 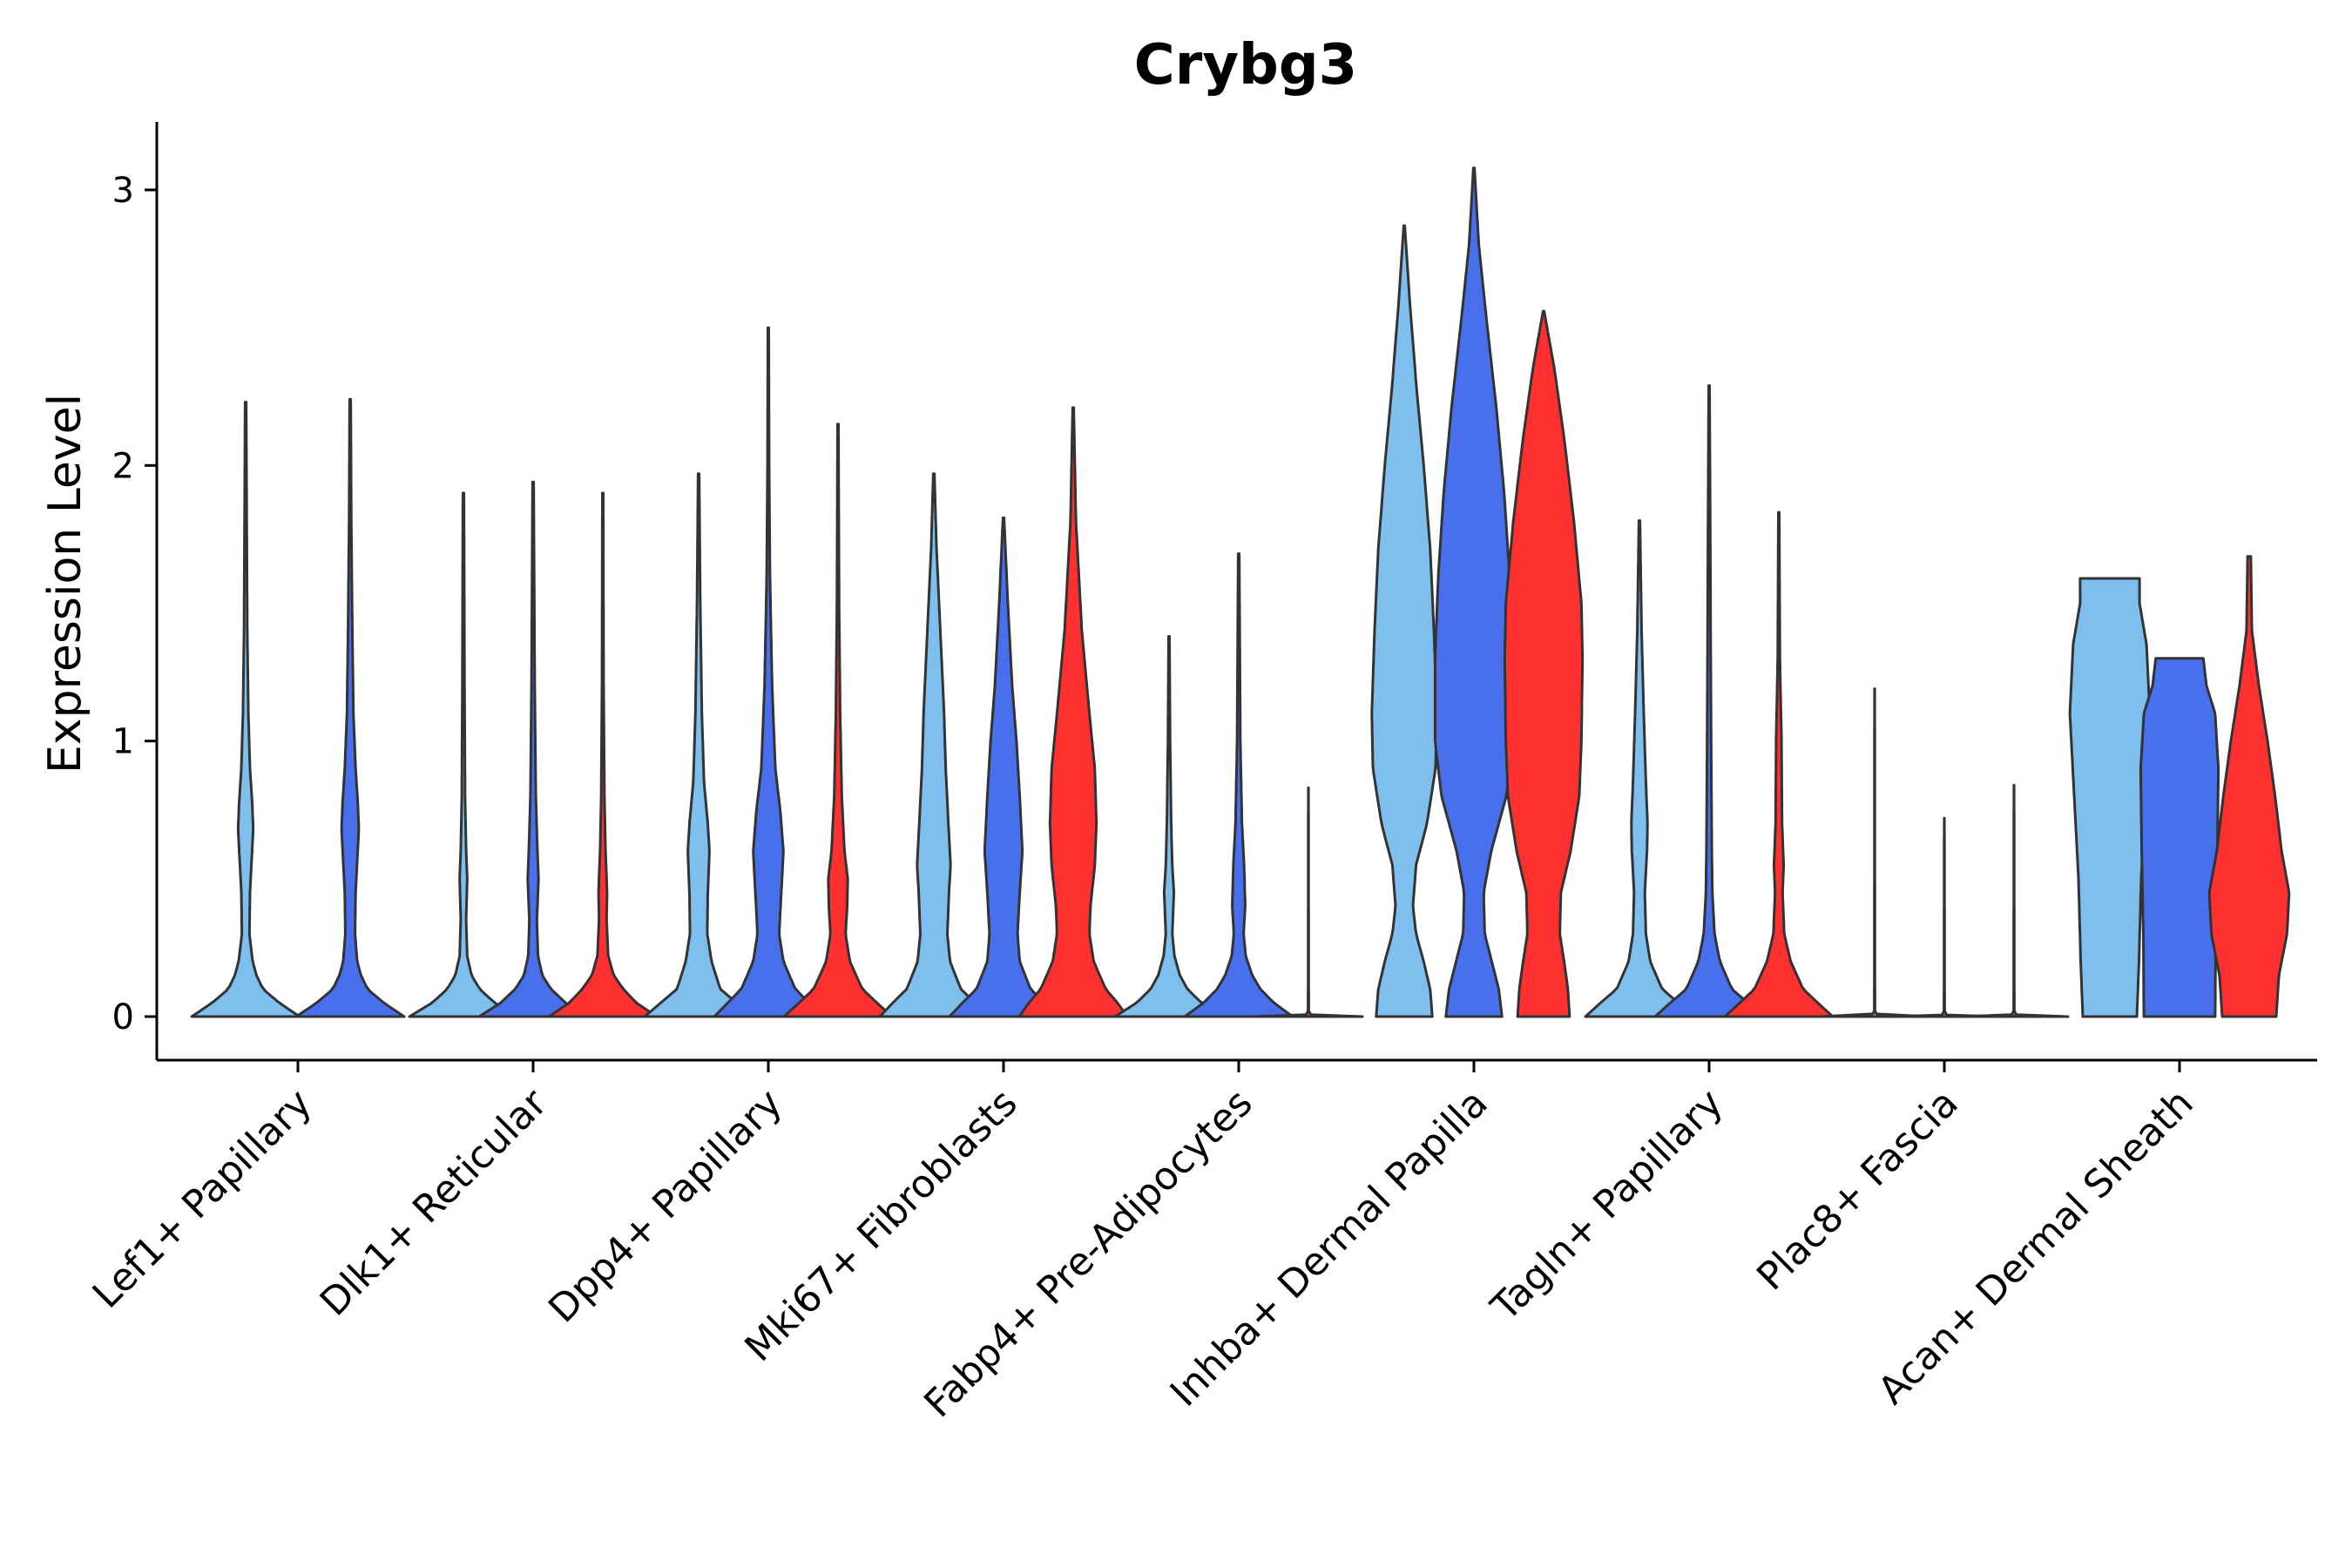 What do you see at coordinates (934, 745) in the screenshot?
I see `violin-3-group1` at bounding box center [934, 745].